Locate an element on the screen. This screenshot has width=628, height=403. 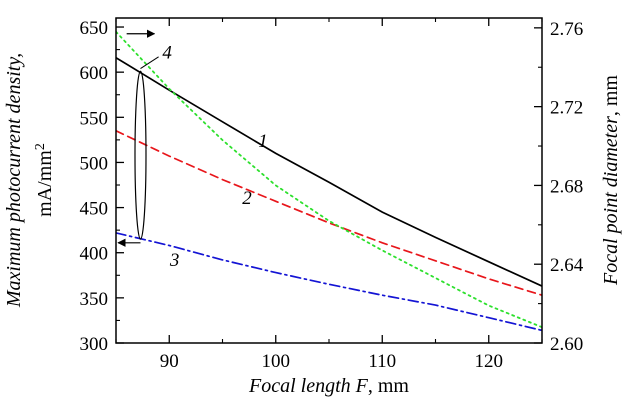
y-left-unit-base: mA/mm is located at coordinates (45, 183).